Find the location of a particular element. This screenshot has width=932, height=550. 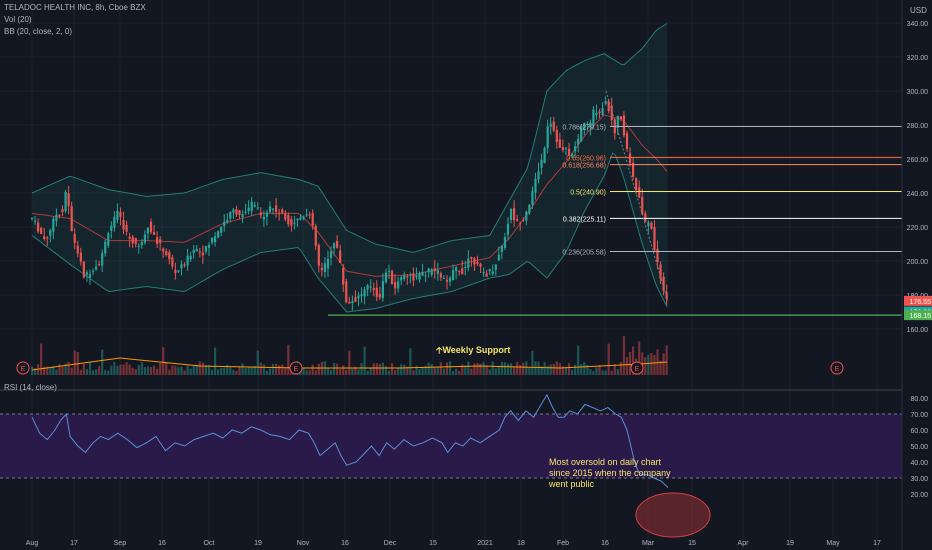

fib-level-label: 0.786(279.15) is located at coordinates (584, 127).